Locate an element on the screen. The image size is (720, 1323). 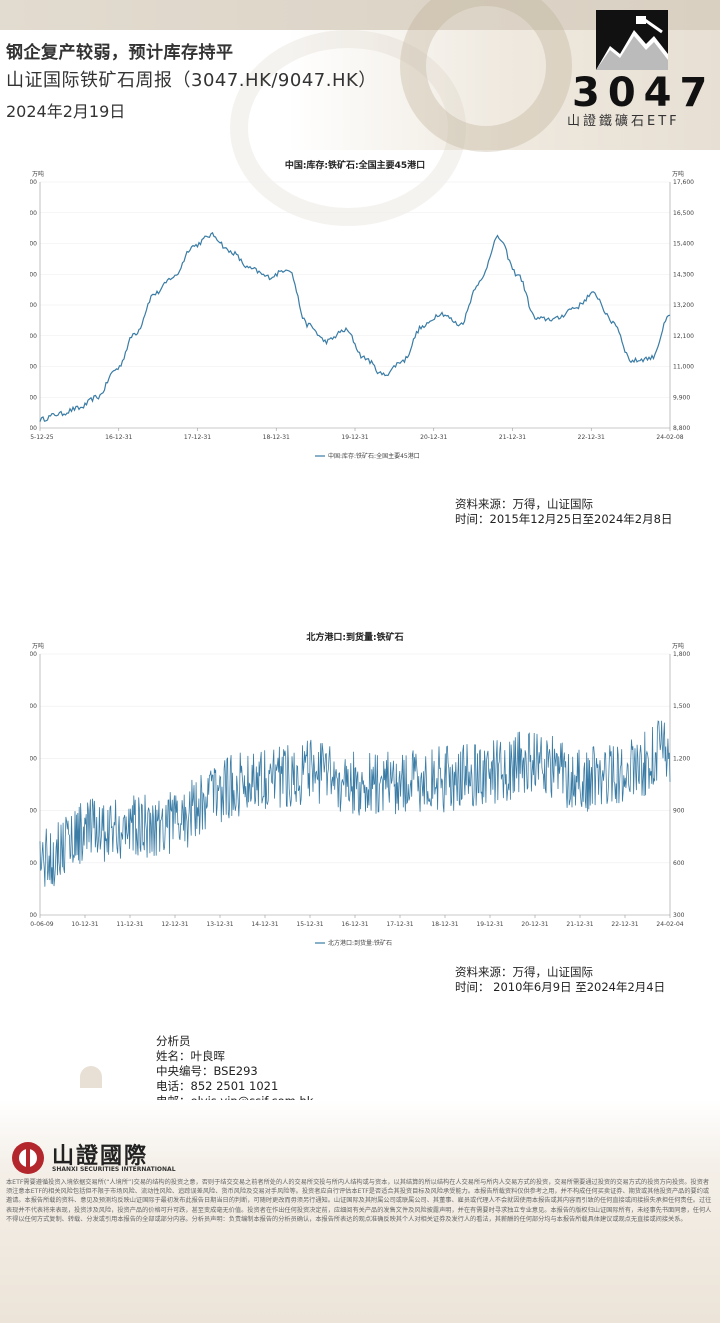
y-tick-left: 9,900 is located at coordinates (33, 397).